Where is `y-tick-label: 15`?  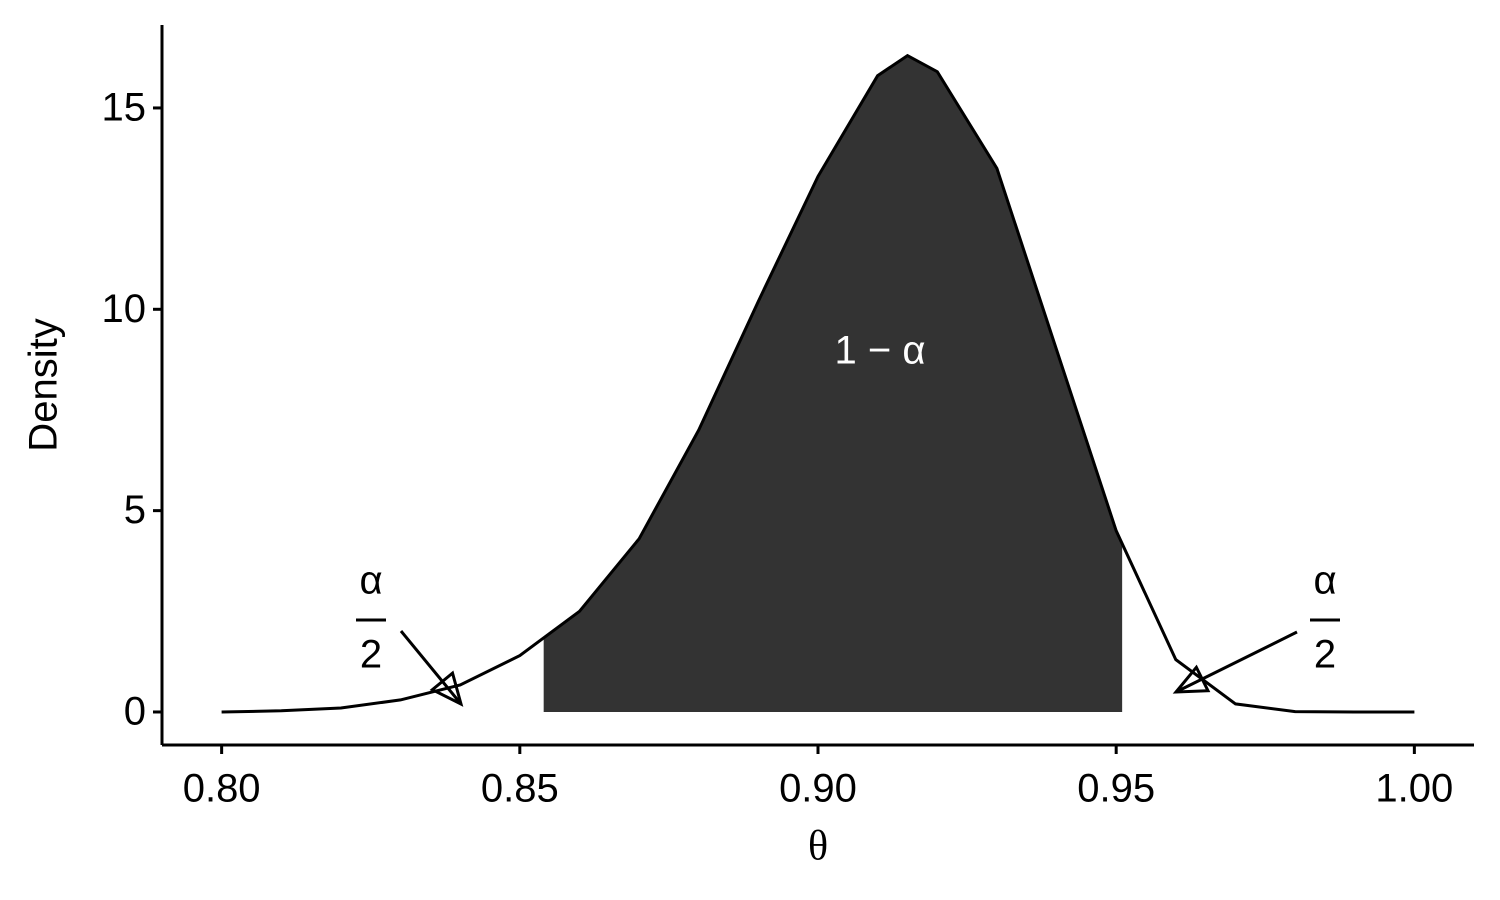 y-tick-label: 15 is located at coordinates (124, 108).